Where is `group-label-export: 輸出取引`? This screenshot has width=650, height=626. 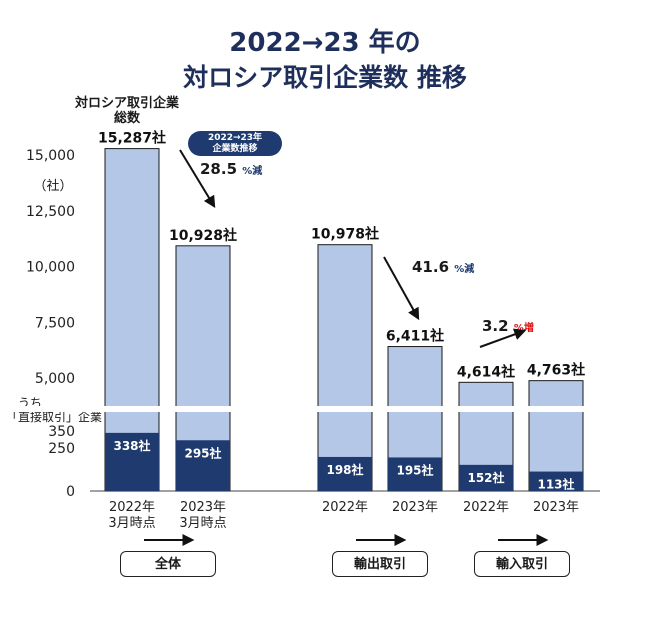
group-label-export: 輸出取引 is located at coordinates (380, 564).